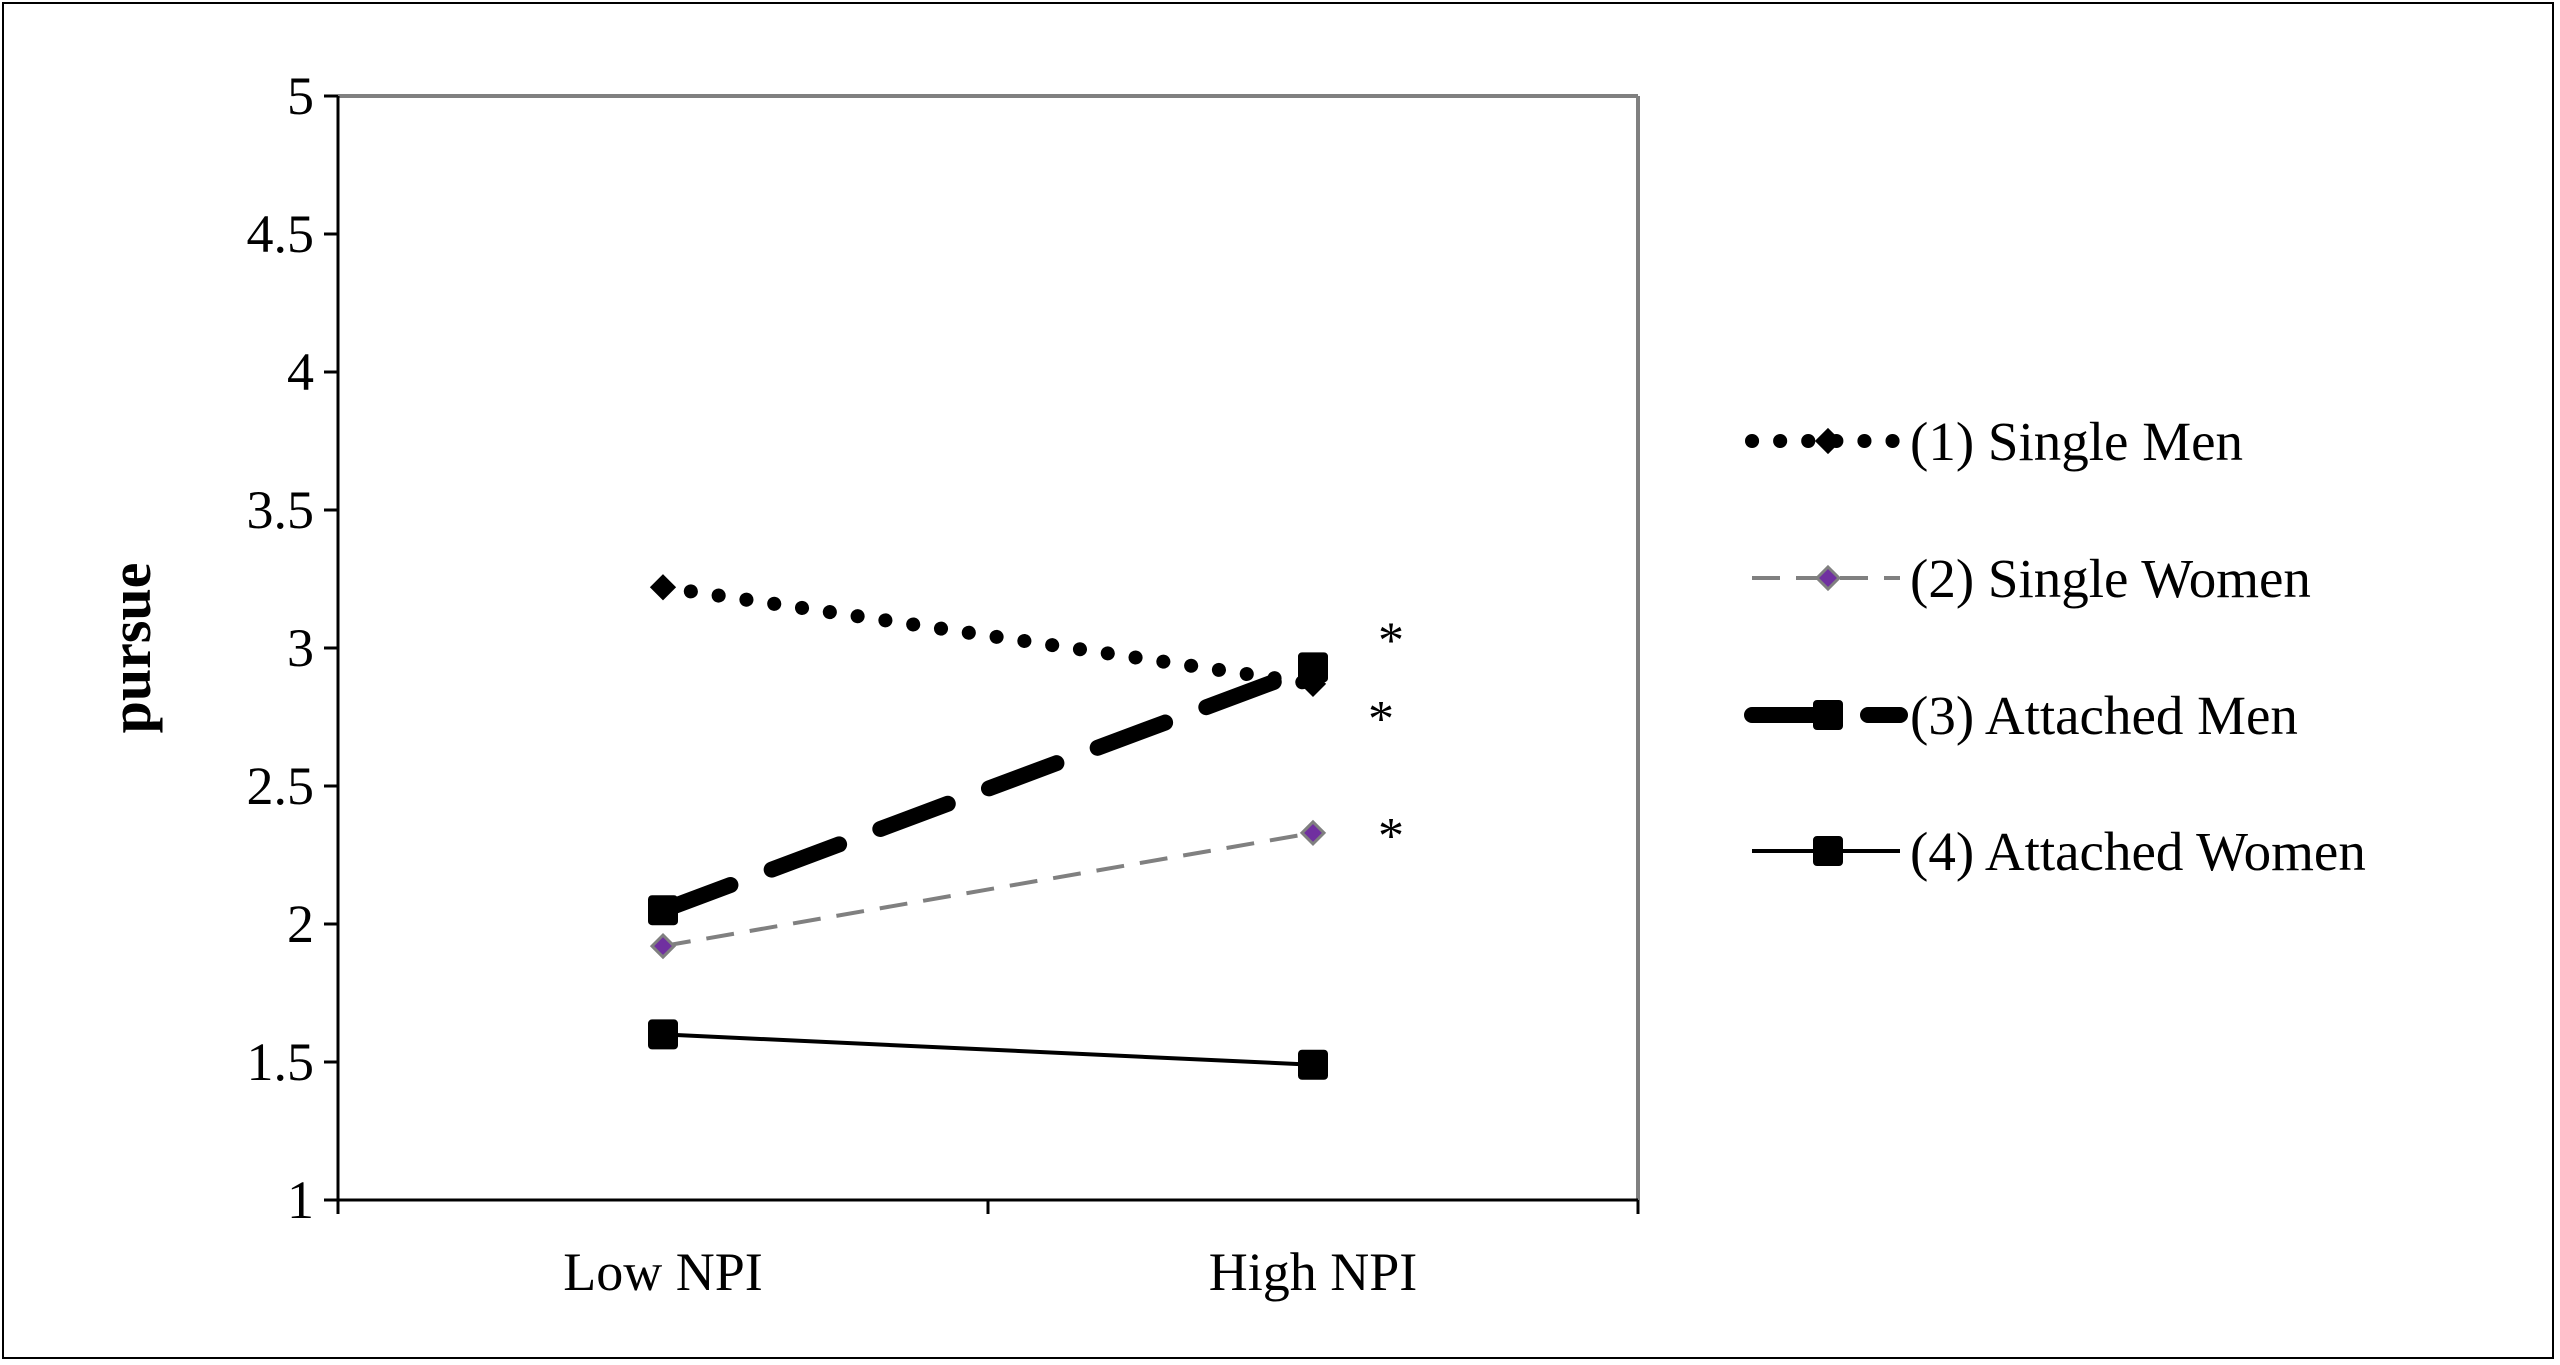 This screenshot has height=1365, width=2560. What do you see at coordinates (130, 648) in the screenshot?
I see `y-axis-title: pursue` at bounding box center [130, 648].